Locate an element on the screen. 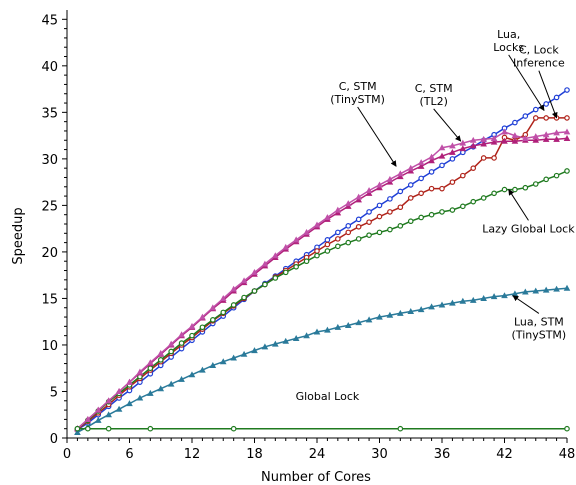 This screenshot has height=485, width=576. y-tick-label: 0 is located at coordinates (54, 439).